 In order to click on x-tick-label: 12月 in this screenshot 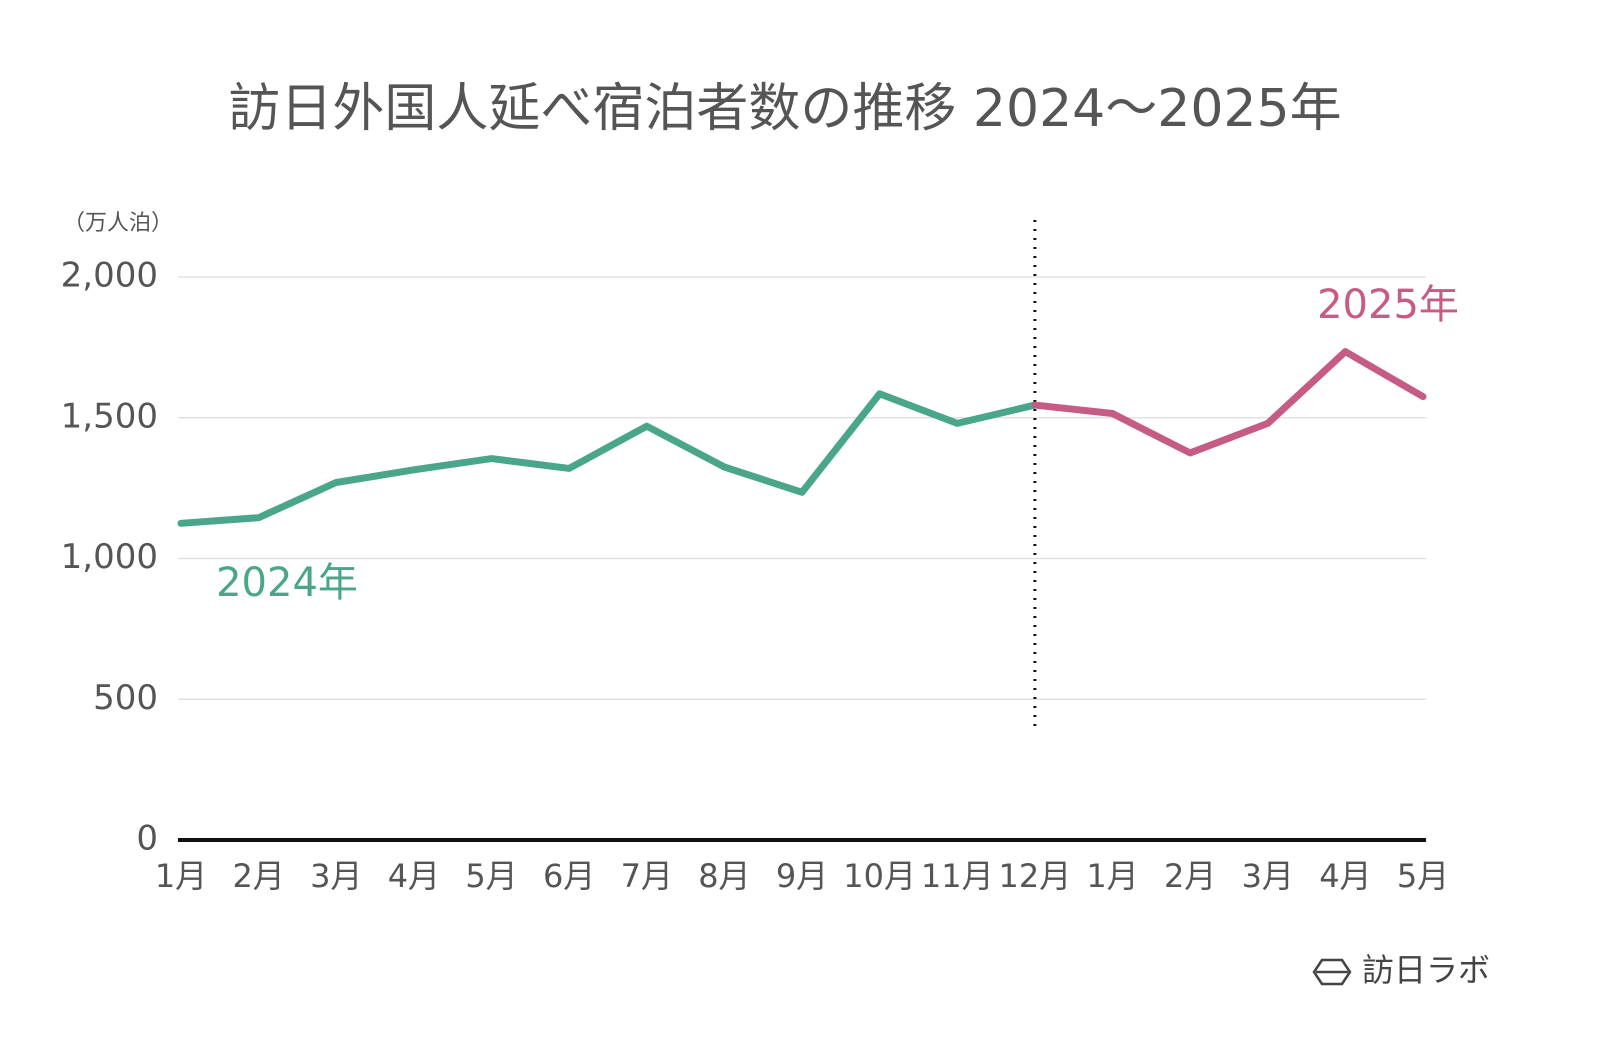, I will do `click(1035, 876)`.